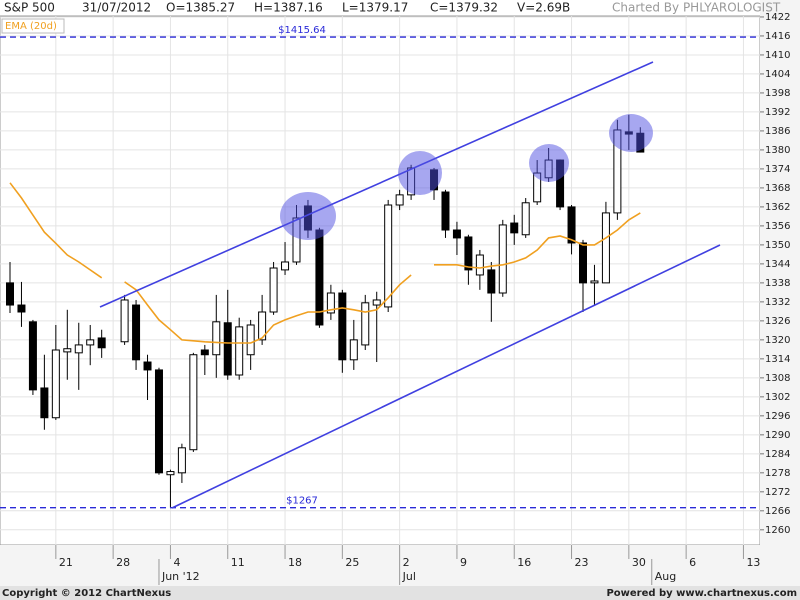 This screenshot has width=800, height=600. What do you see at coordinates (400, 593) in the screenshot?
I see `footer-band` at bounding box center [400, 593].